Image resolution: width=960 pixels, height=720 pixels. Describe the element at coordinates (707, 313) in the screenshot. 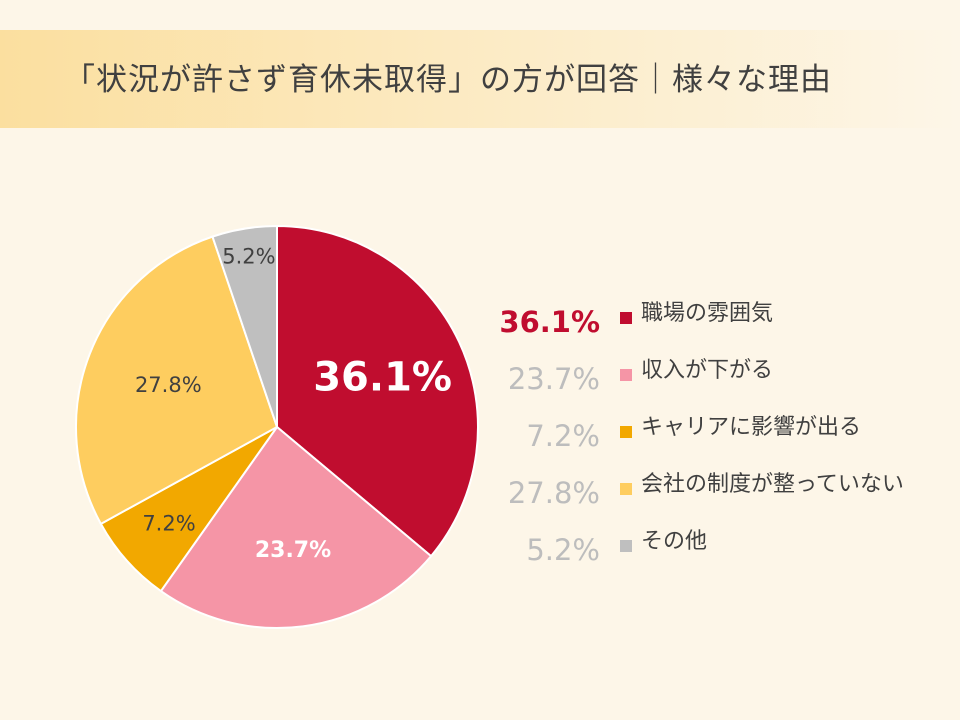

I see `legend-label: 職場の雰囲気` at that location.